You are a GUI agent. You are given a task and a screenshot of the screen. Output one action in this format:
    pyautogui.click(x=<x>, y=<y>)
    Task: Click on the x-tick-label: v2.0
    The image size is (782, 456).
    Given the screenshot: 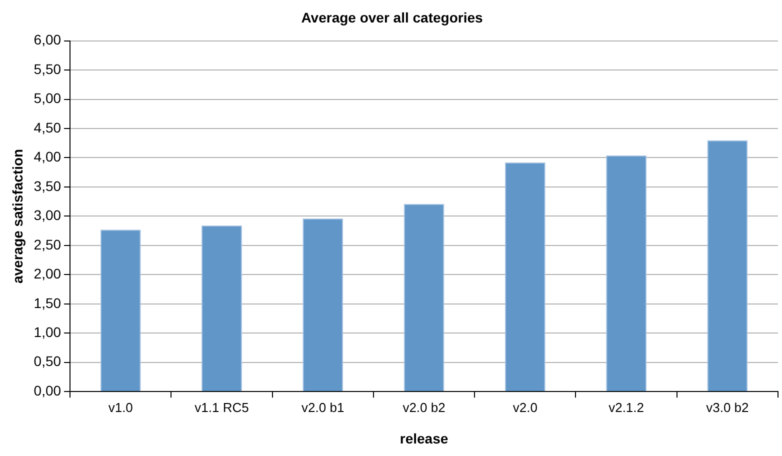 What is the action you would take?
    pyautogui.click(x=525, y=407)
    